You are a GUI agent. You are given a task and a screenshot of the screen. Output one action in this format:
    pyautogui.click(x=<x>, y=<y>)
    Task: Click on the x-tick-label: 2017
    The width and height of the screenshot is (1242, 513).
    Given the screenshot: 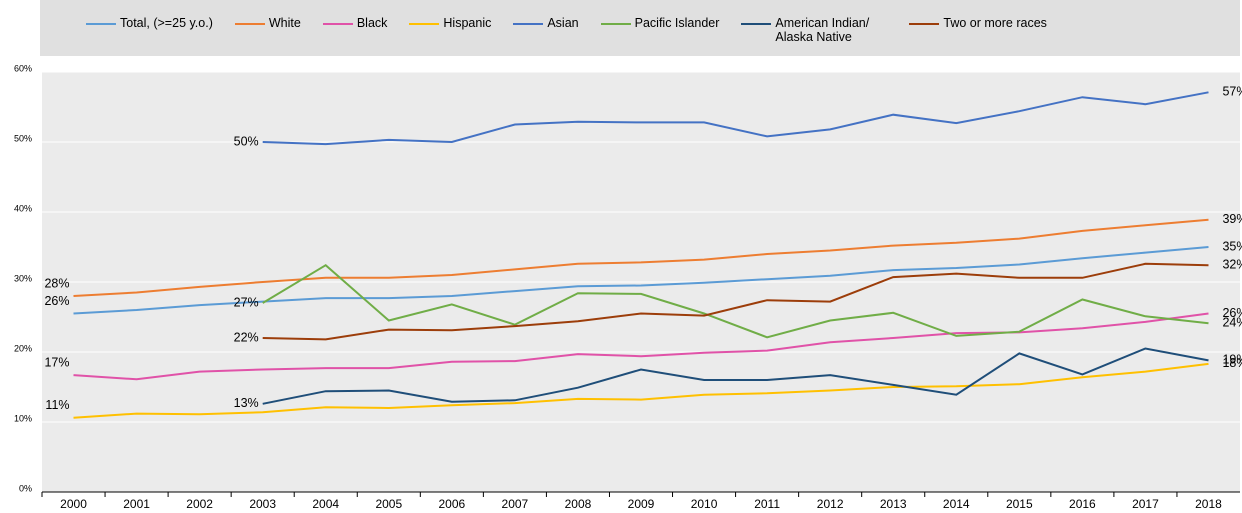 What is the action you would take?
    pyautogui.click(x=1145, y=504)
    